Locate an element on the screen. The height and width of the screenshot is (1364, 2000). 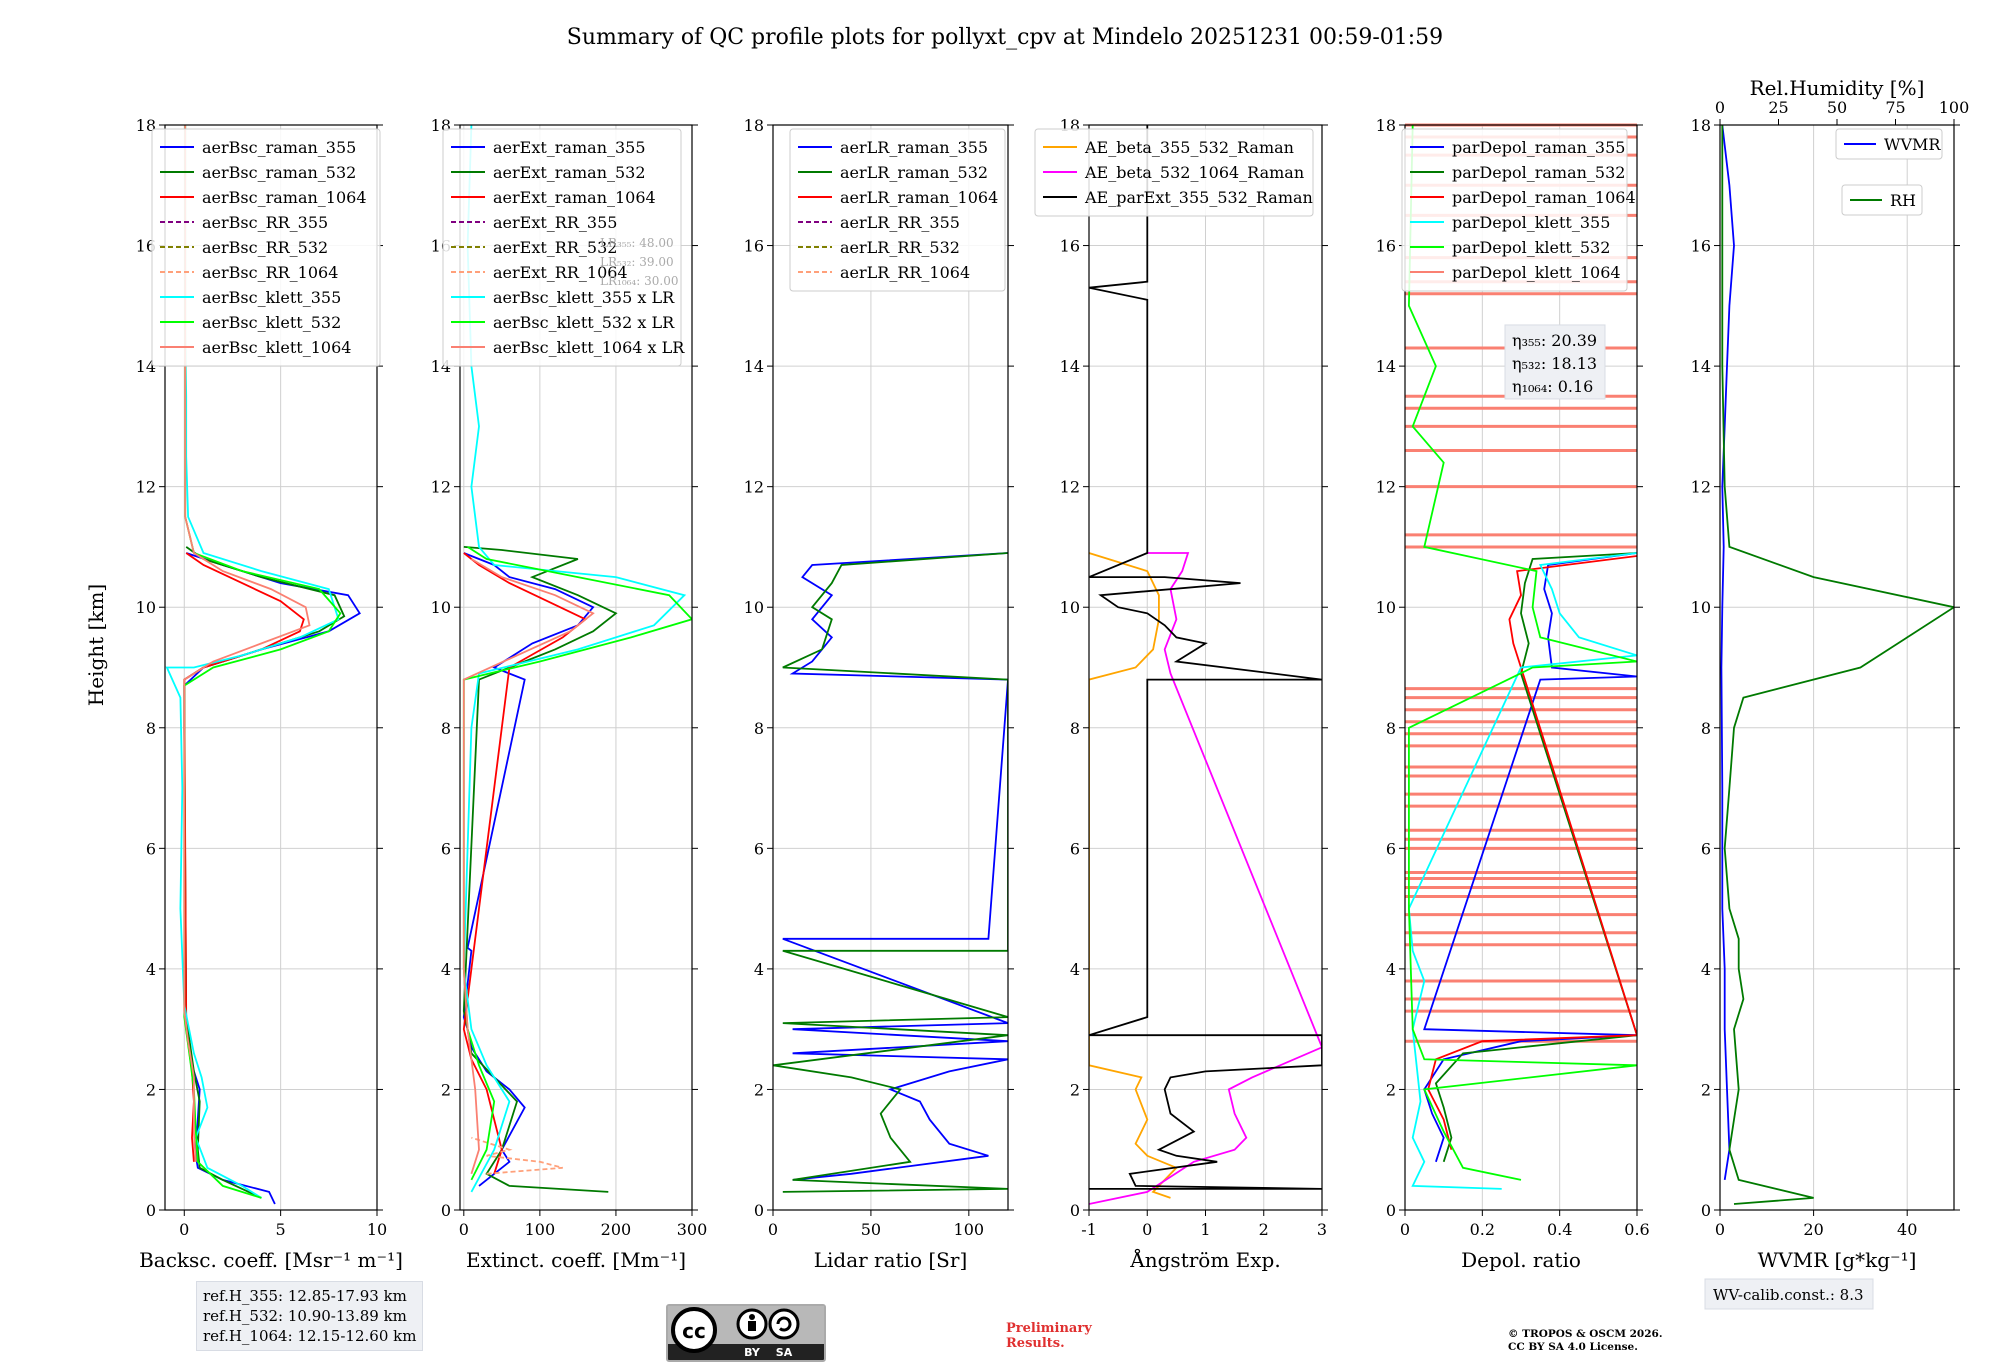
series-aerBsc_klett_1064 x LR is located at coordinates (528, 866).